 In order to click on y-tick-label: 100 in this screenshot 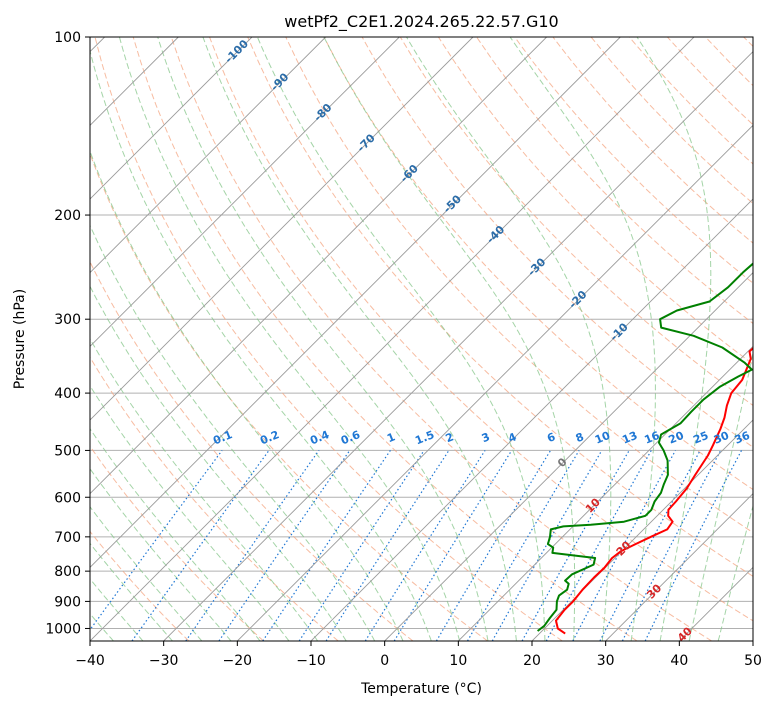, I will do `click(67, 38)`.